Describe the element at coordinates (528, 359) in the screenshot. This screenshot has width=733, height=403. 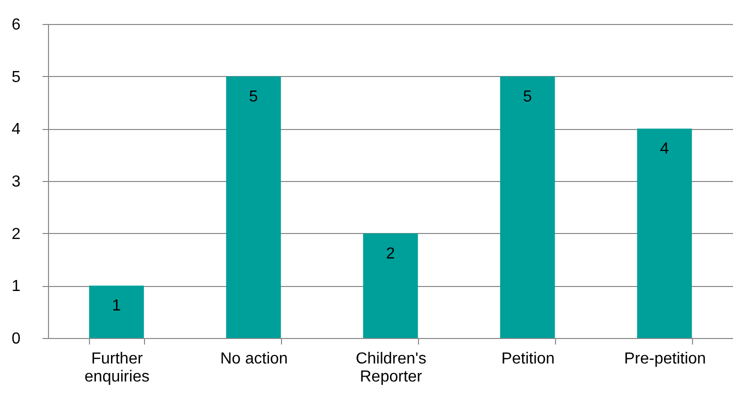
I see `x-tick-label: Petition` at that location.